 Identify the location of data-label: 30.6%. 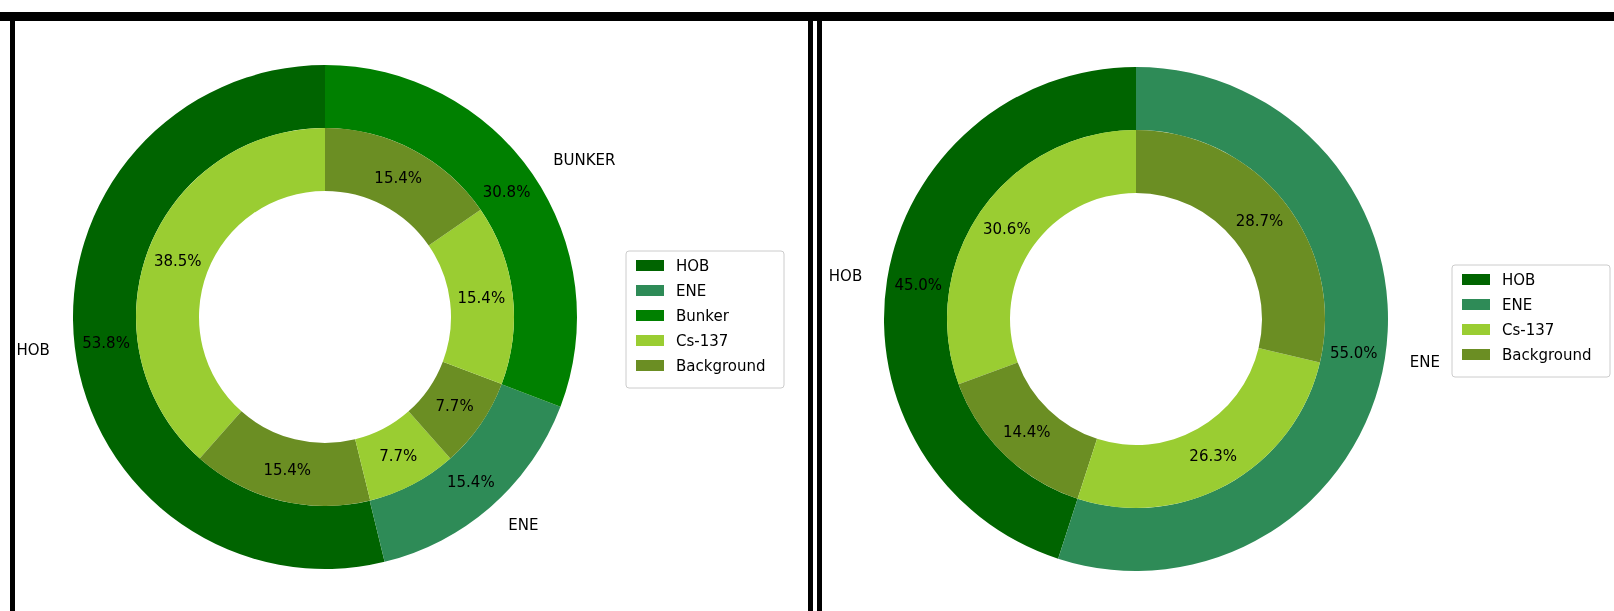
(1007, 228).